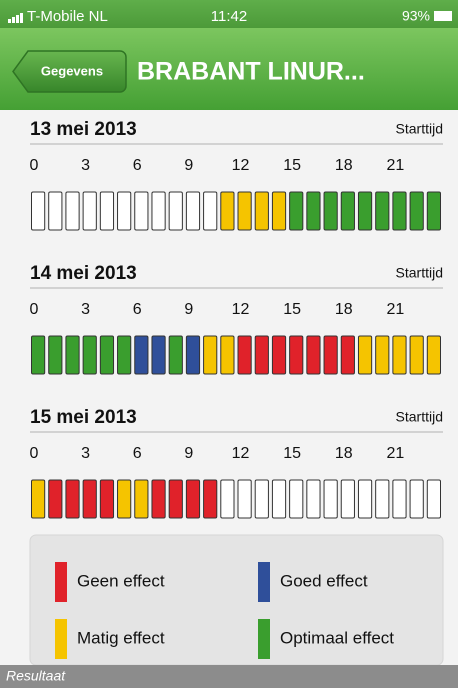 Image resolution: width=458 pixels, height=688 pixels. What do you see at coordinates (229, 14) in the screenshot?
I see `status-bar` at bounding box center [229, 14].